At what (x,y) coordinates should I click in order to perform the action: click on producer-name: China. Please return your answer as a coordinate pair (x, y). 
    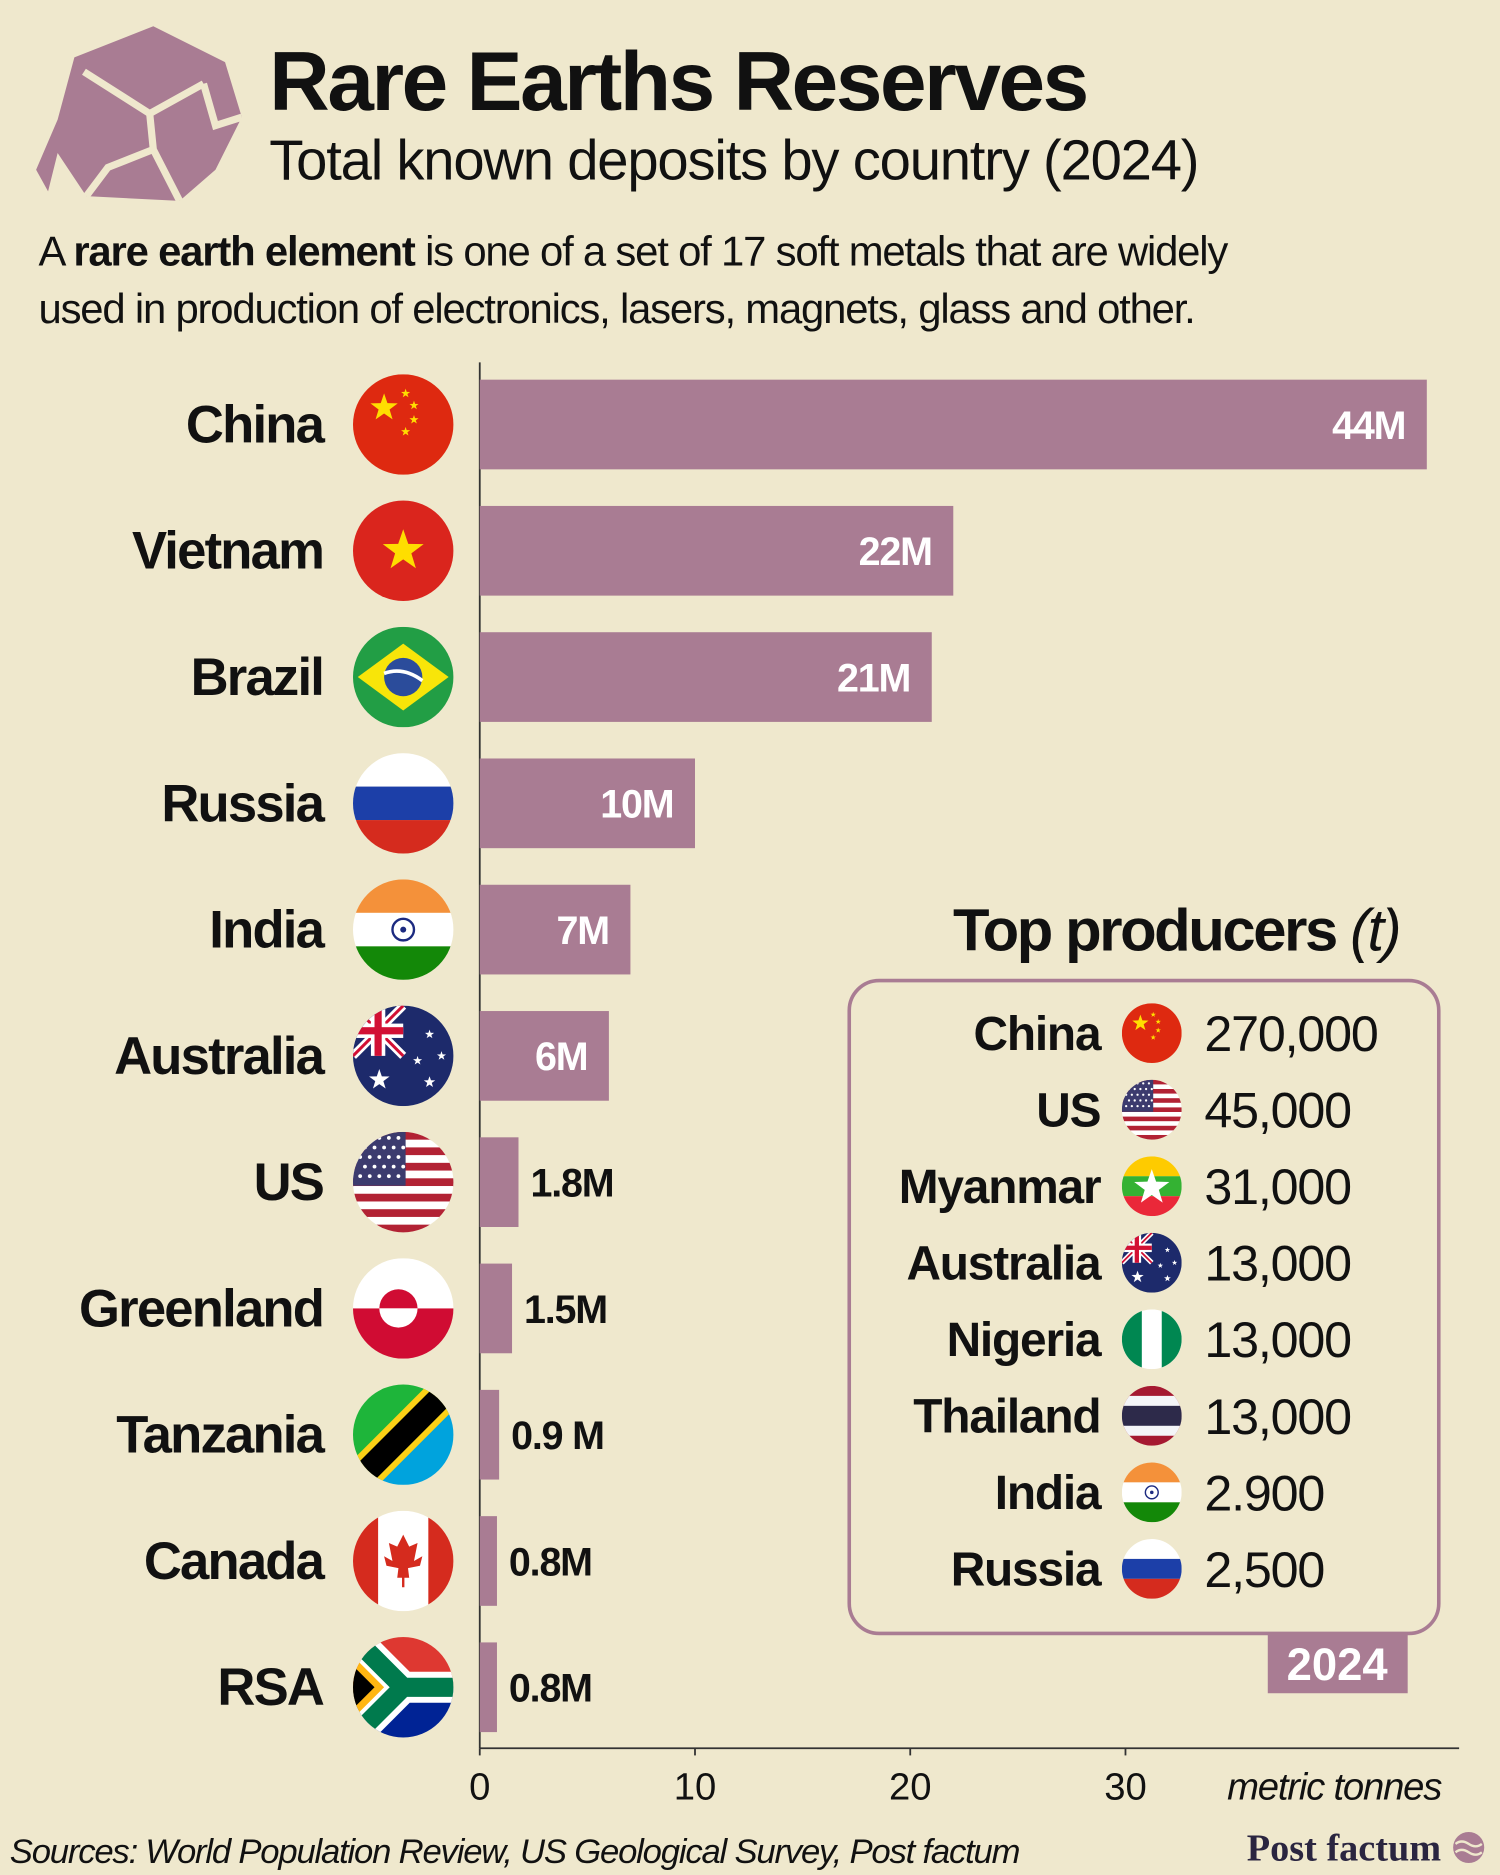
    Looking at the image, I should click on (1037, 1034).